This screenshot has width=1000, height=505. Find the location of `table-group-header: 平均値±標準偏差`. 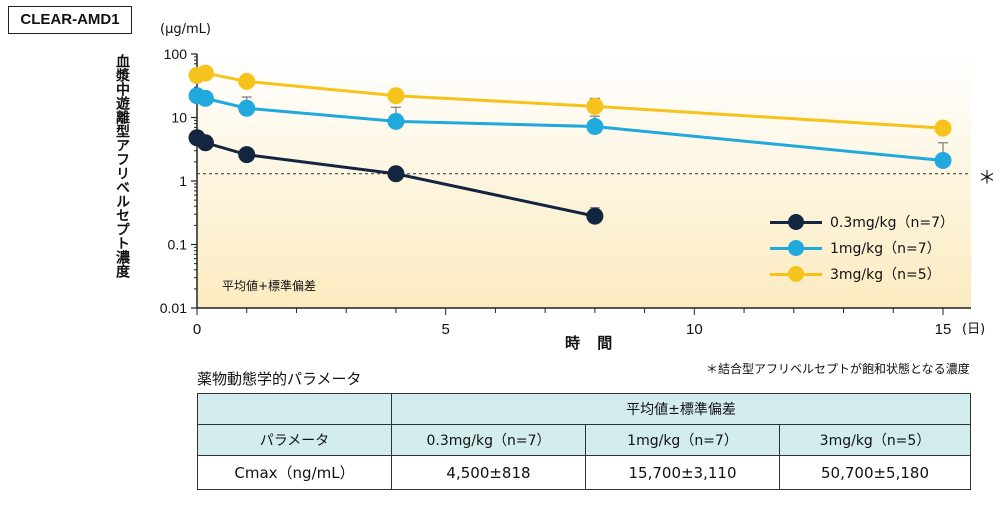

table-group-header: 平均値±標準偏差 is located at coordinates (681, 409).